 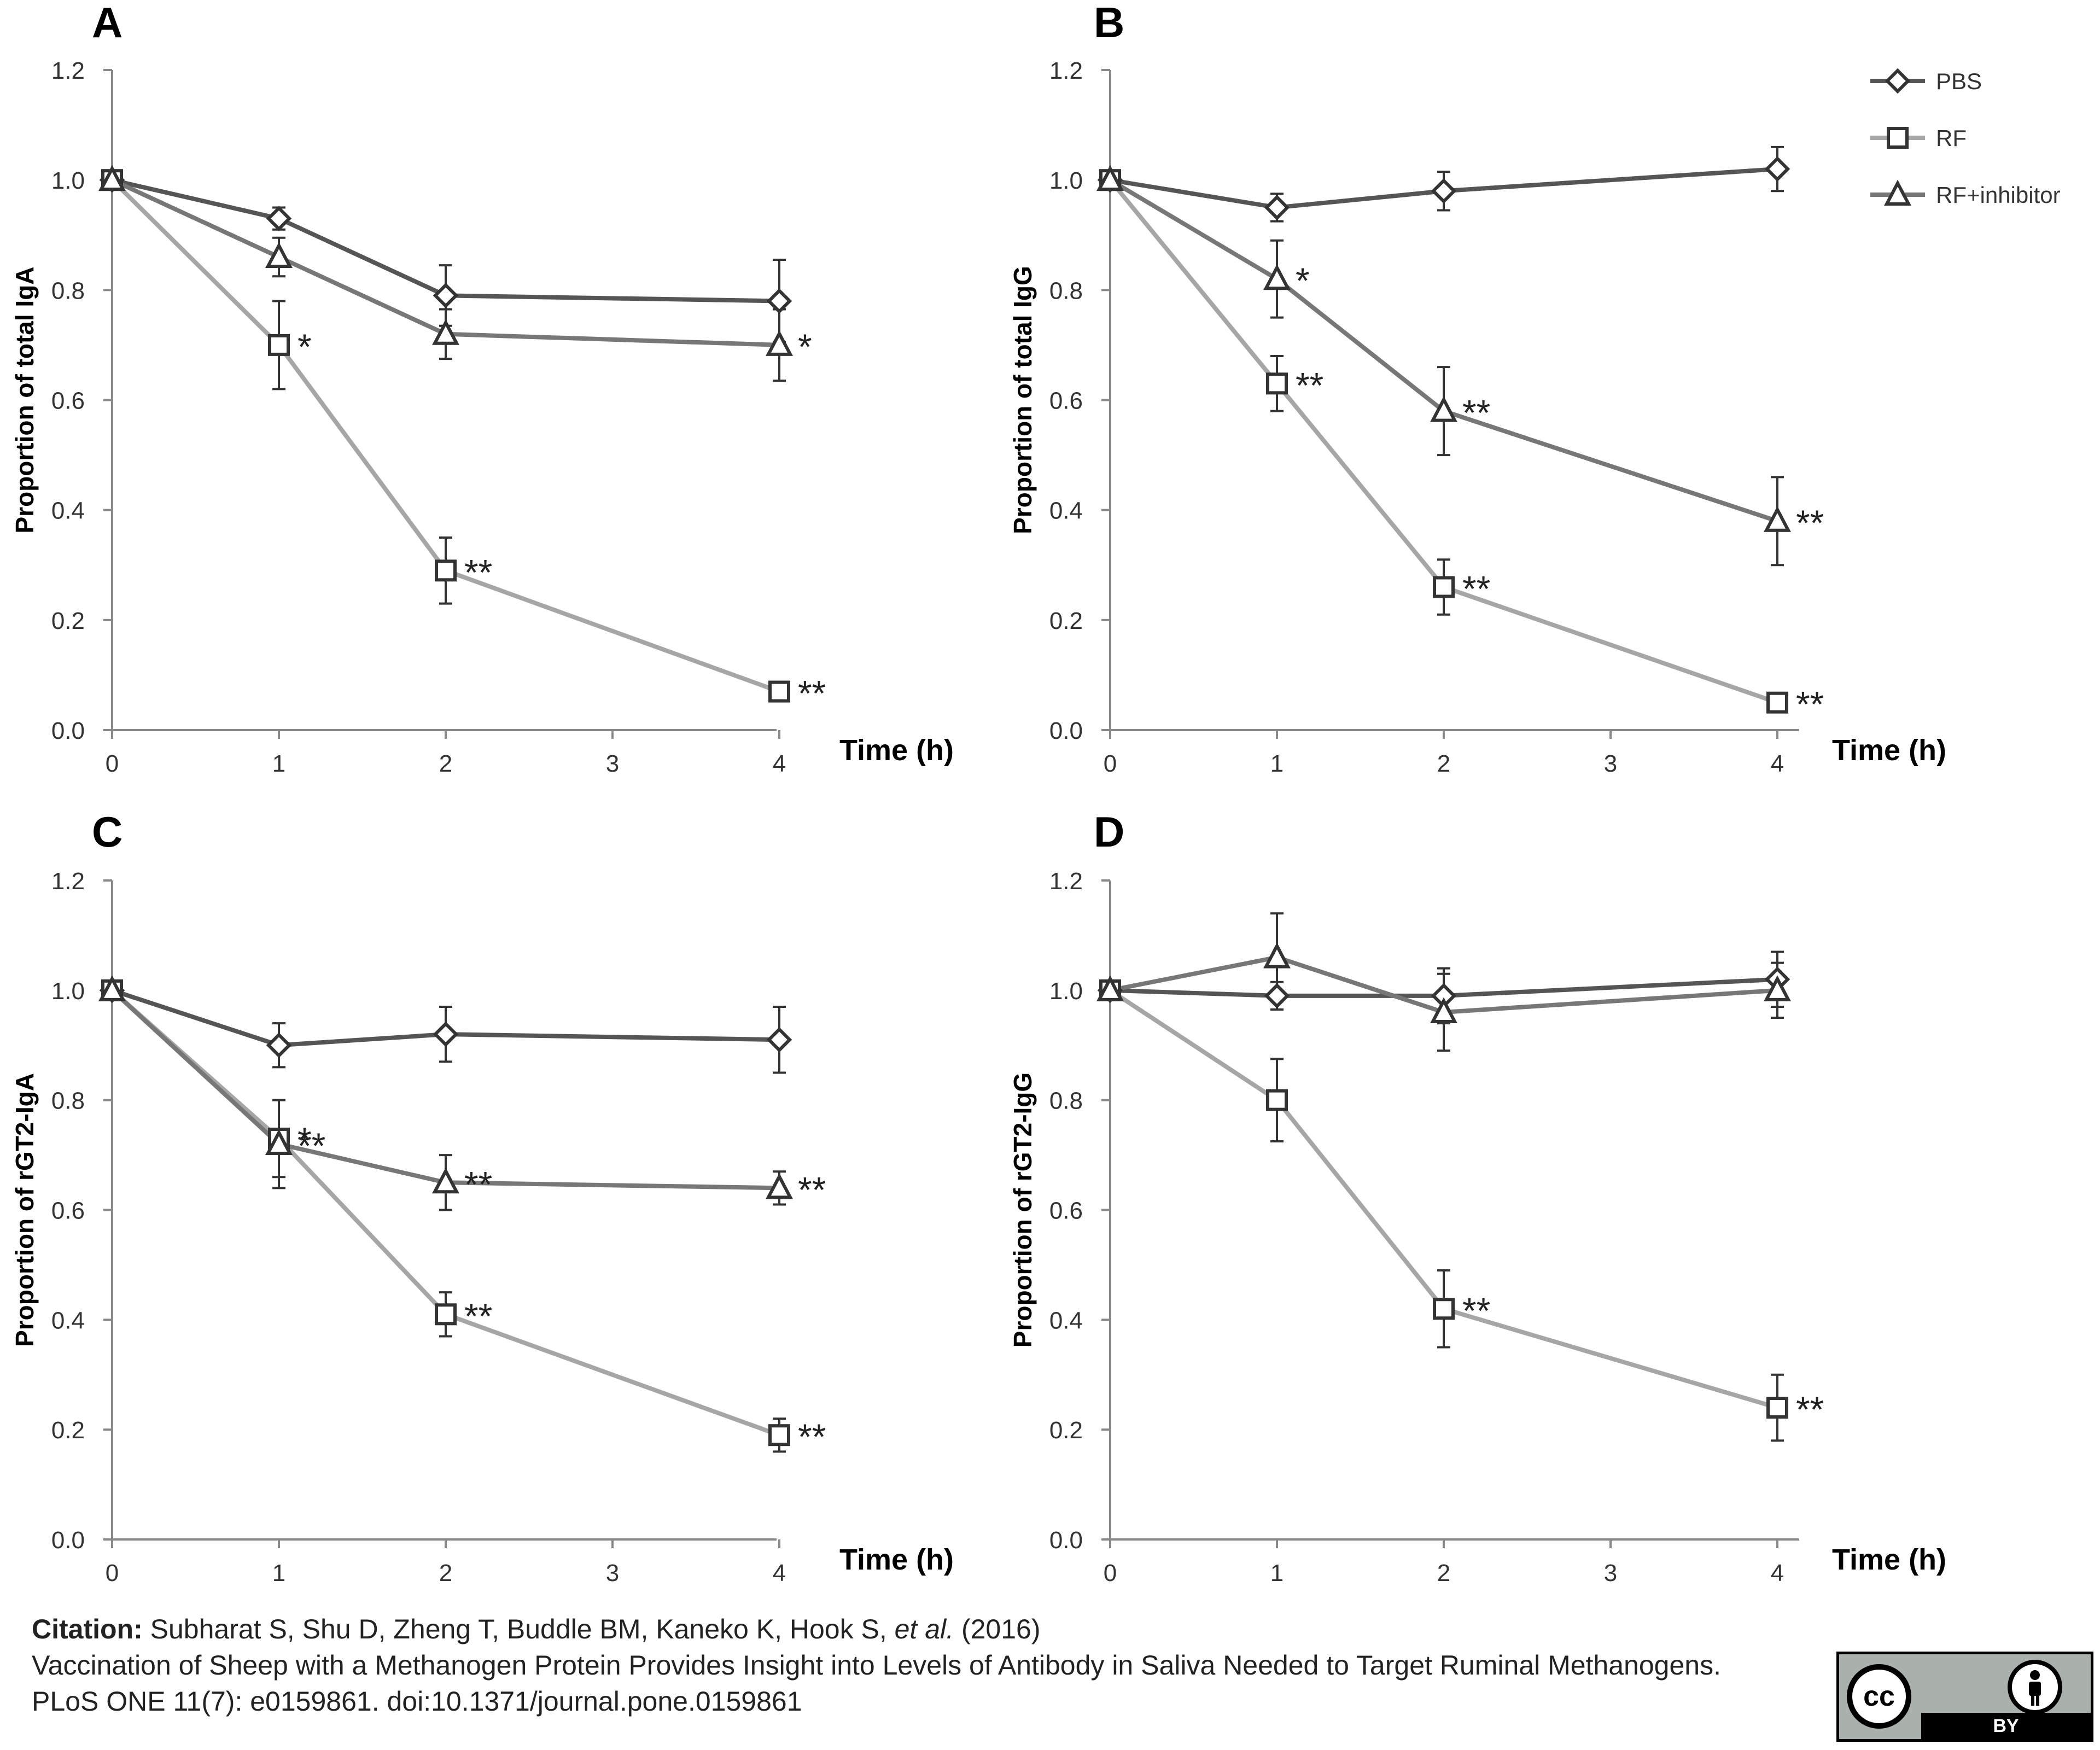 What do you see at coordinates (1951, 138) in the screenshot?
I see `legend-label: RF` at bounding box center [1951, 138].